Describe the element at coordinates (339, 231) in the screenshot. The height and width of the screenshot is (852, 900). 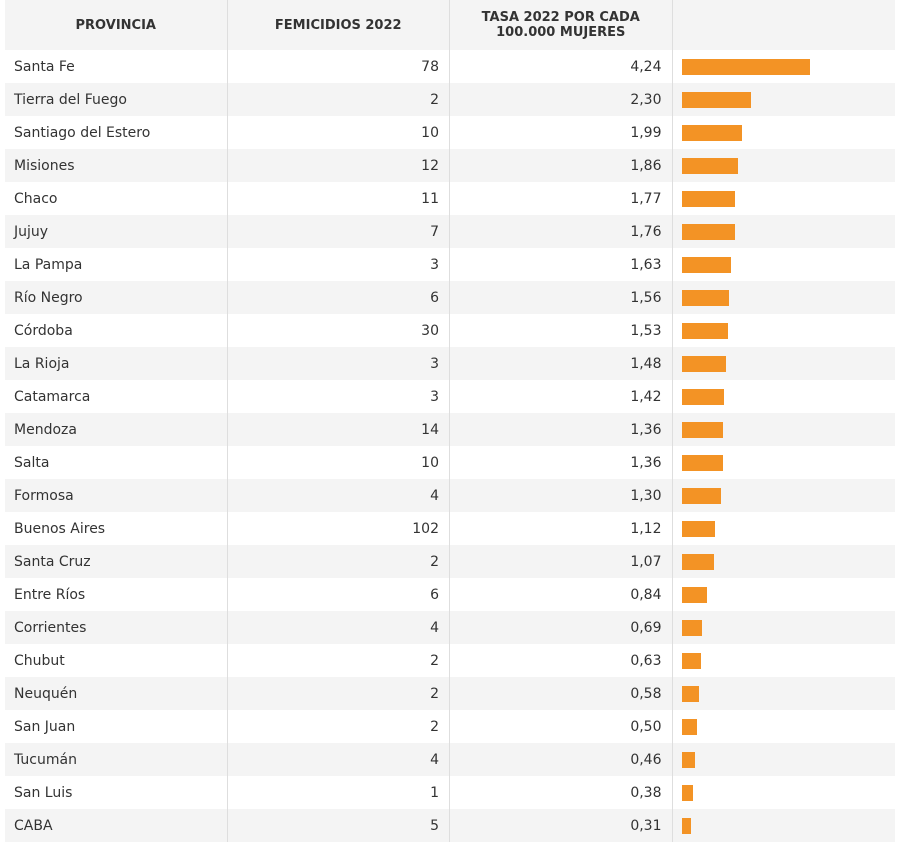
I see `femicide-count: 7` at that location.